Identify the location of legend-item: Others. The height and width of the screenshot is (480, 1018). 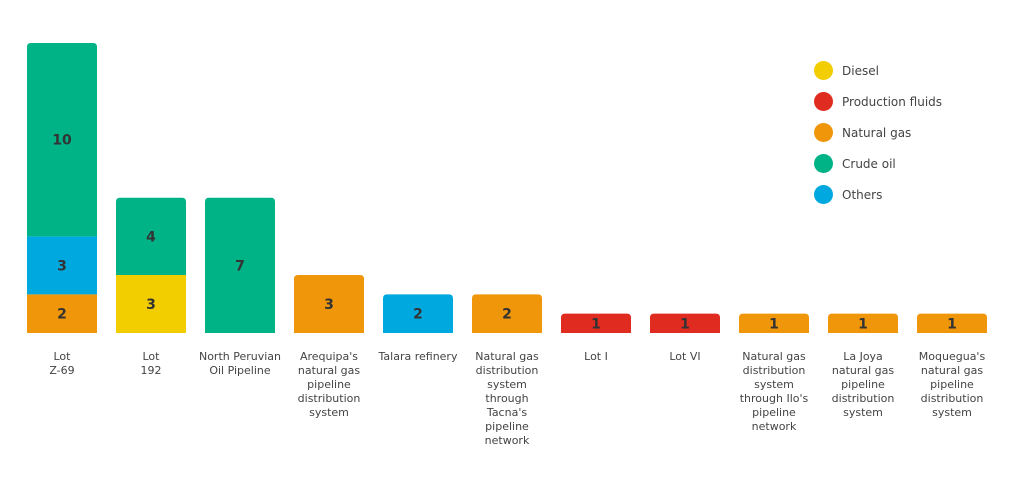
(878, 194).